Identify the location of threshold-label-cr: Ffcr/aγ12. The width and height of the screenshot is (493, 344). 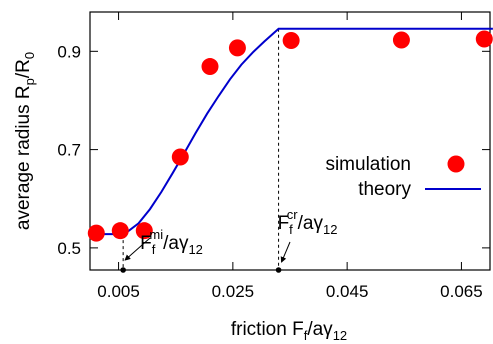
(308, 222).